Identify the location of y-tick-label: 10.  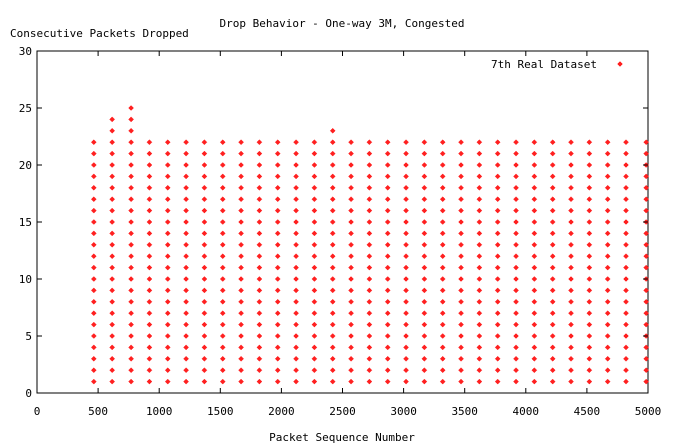
(25, 279).